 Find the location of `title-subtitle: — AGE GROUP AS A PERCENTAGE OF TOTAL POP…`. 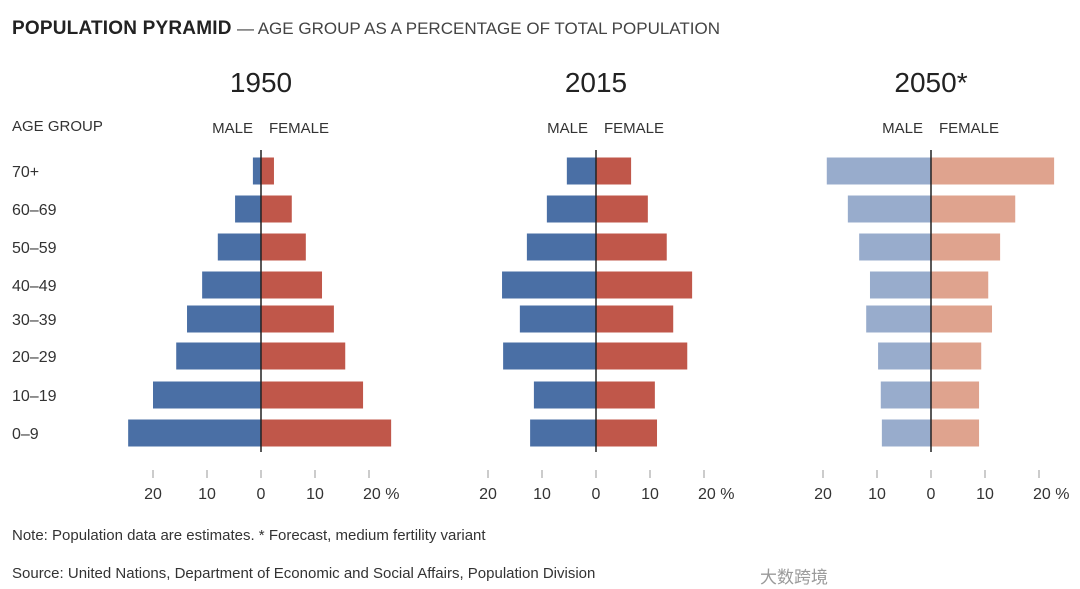

title-subtitle: — AGE GROUP AS A PERCENTAGE OF TOTAL POP… is located at coordinates (478, 28).